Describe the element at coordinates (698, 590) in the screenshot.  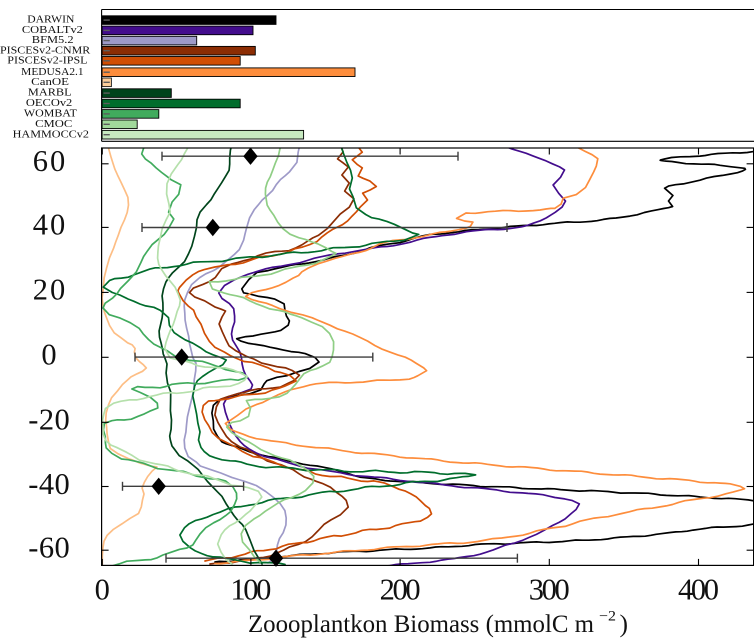
I see `svg-text: 400` at that location.